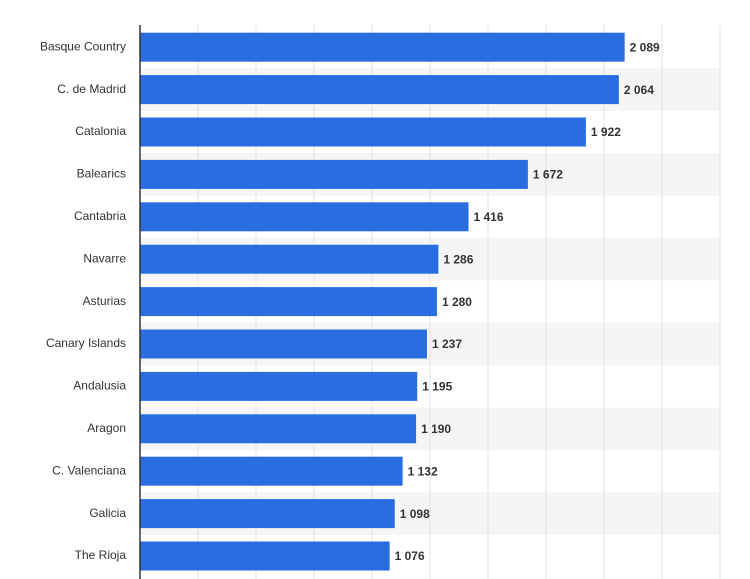 This screenshot has height=579, width=750. What do you see at coordinates (104, 258) in the screenshot?
I see `y-tick-label: Navarre` at bounding box center [104, 258].